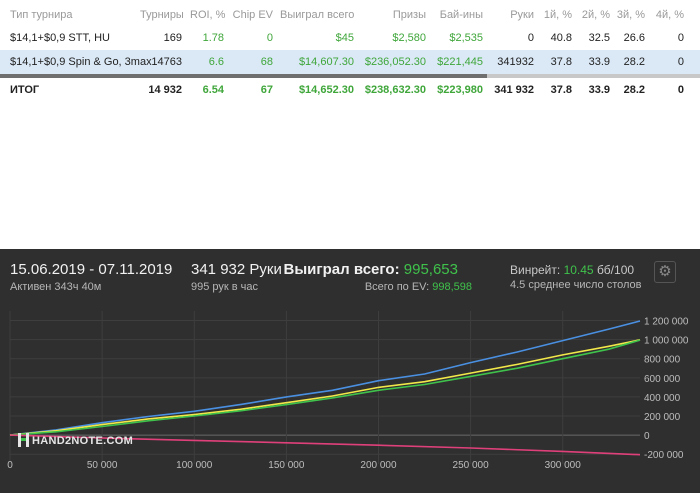 The height and width of the screenshot is (493, 700). What do you see at coordinates (665, 272) in the screenshot?
I see `gear-icon: ⚙` at bounding box center [665, 272].